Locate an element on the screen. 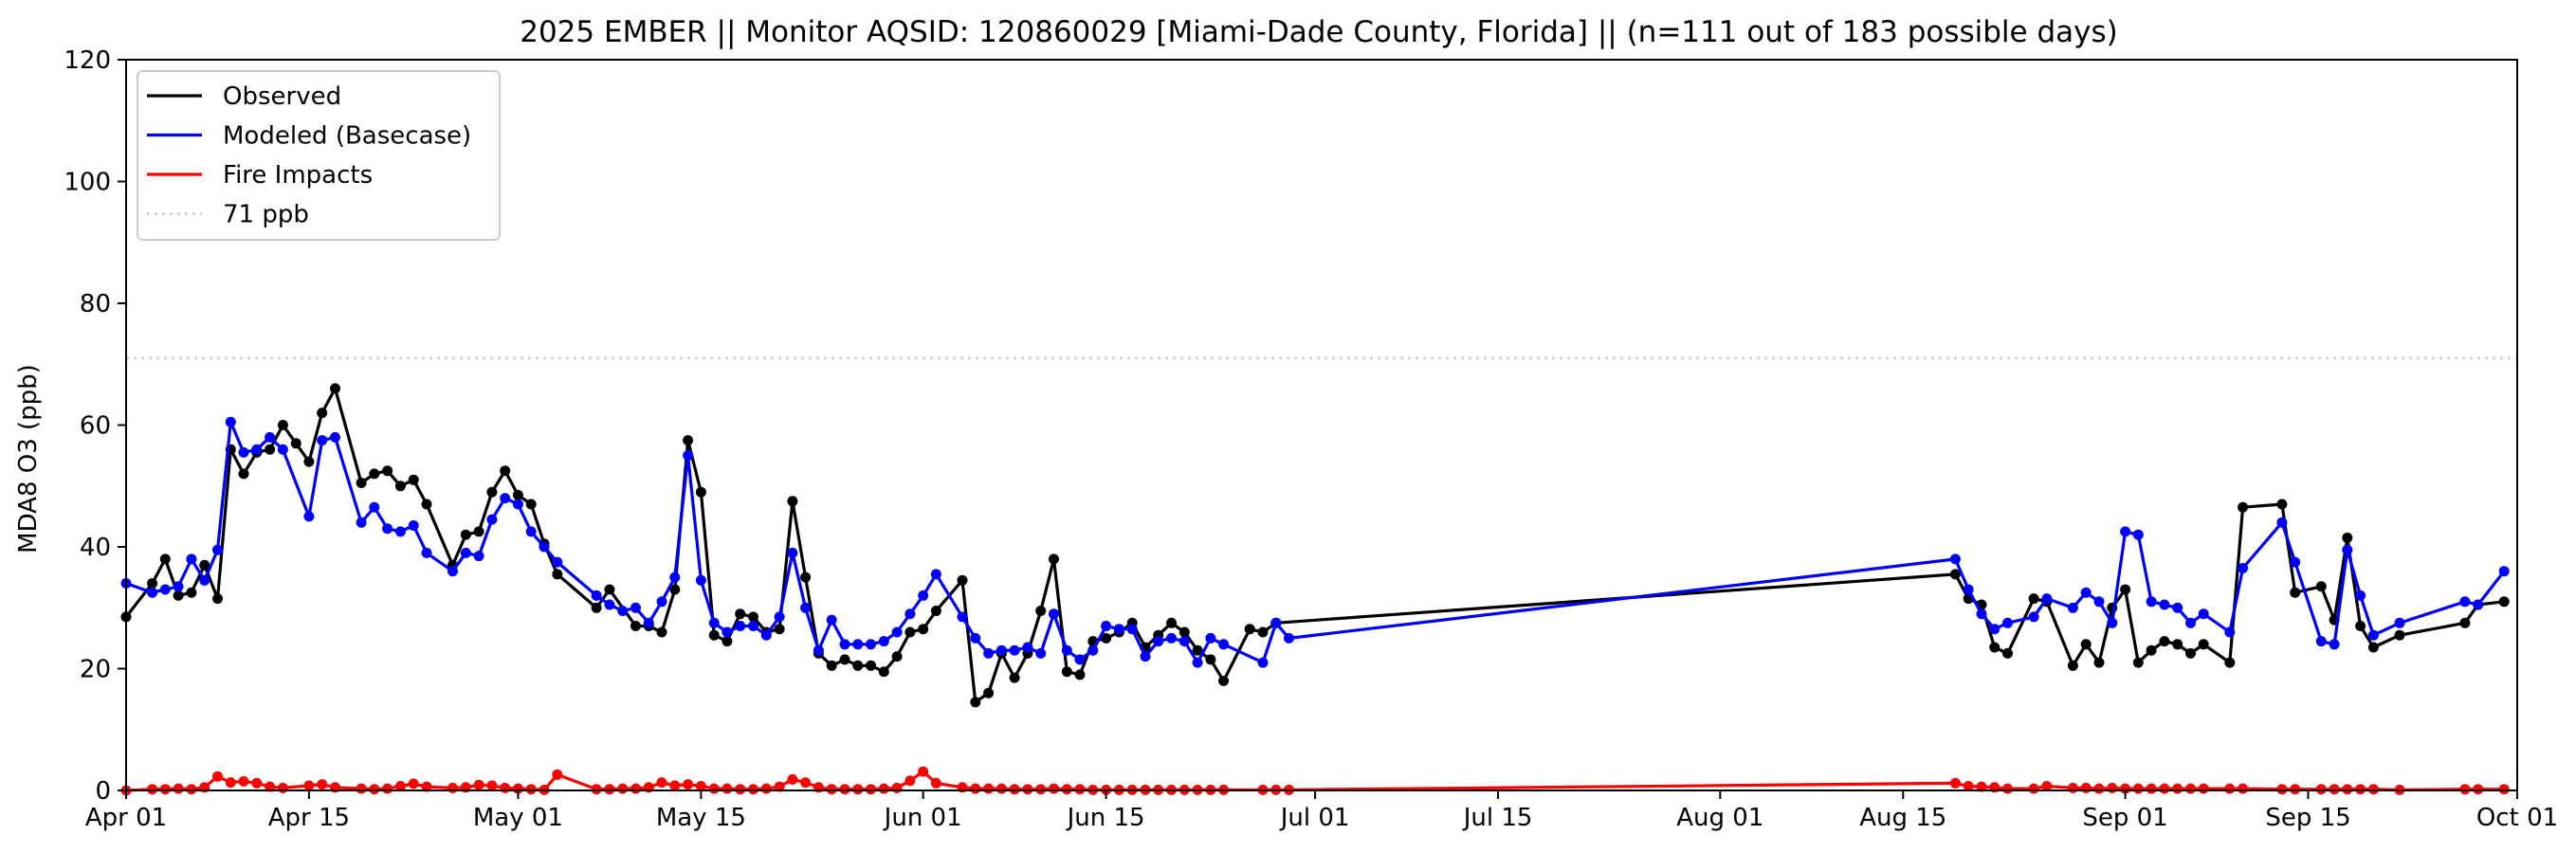 The image size is (2576, 853). x-tick-label: Apr 15 is located at coordinates (309, 818).